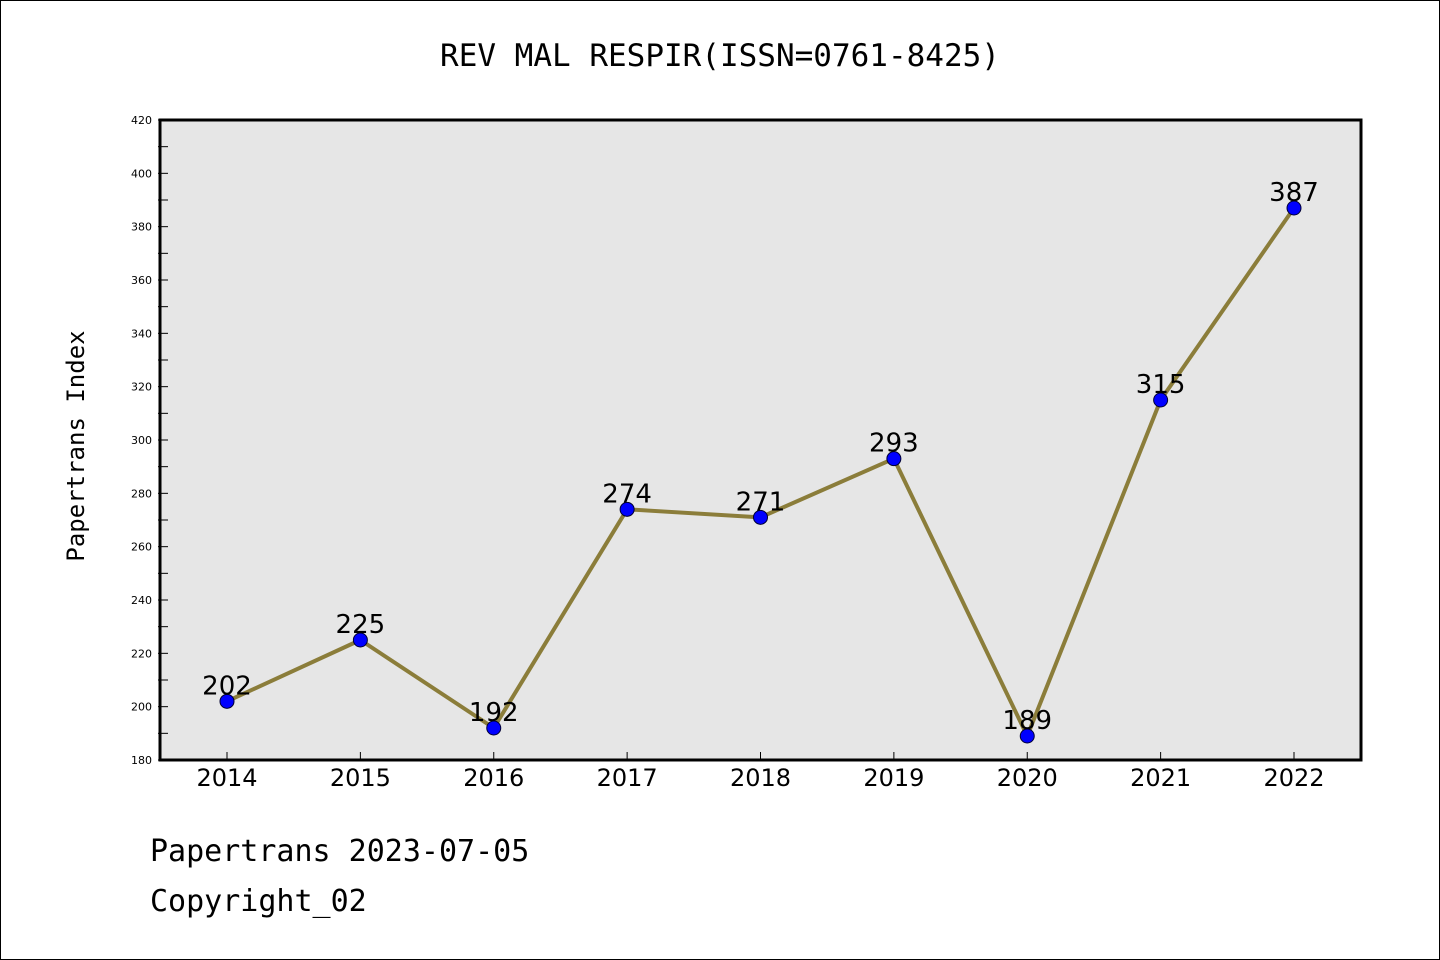  I want to click on y-axis-ticks: 180 200 220 240 260 280 300 320 340 360 380 400 420, so click(149, 440).